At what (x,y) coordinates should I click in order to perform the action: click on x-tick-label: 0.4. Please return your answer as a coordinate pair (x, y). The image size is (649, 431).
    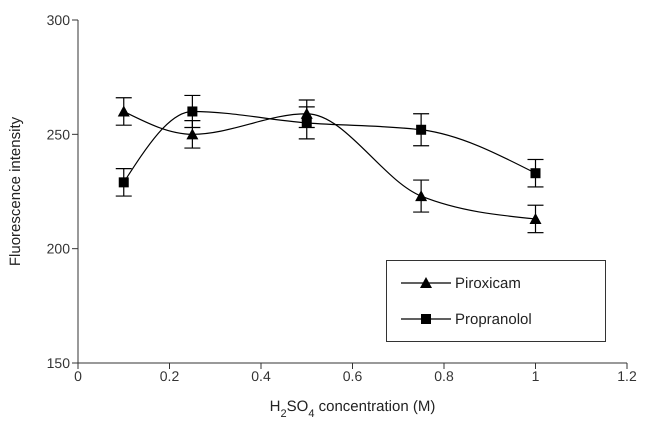
    Looking at the image, I should click on (261, 376).